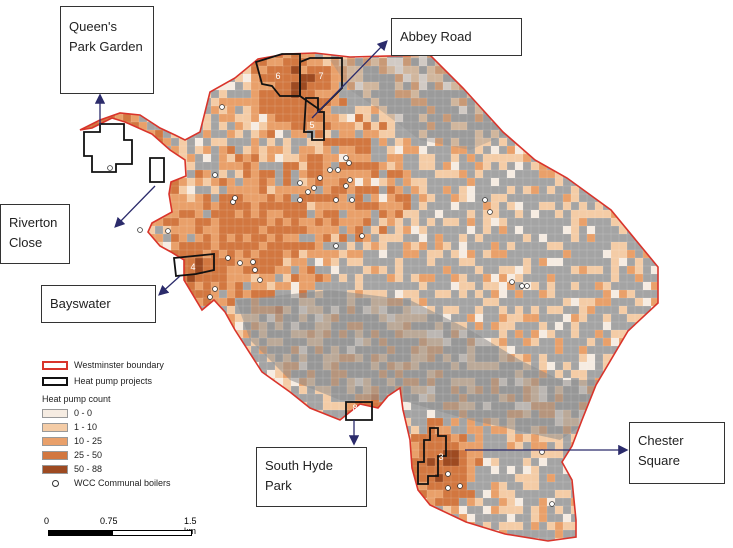  Describe the element at coordinates (107, 50) in the screenshot. I see `callout-queens-park-garden: Queen's Park Garden` at that location.